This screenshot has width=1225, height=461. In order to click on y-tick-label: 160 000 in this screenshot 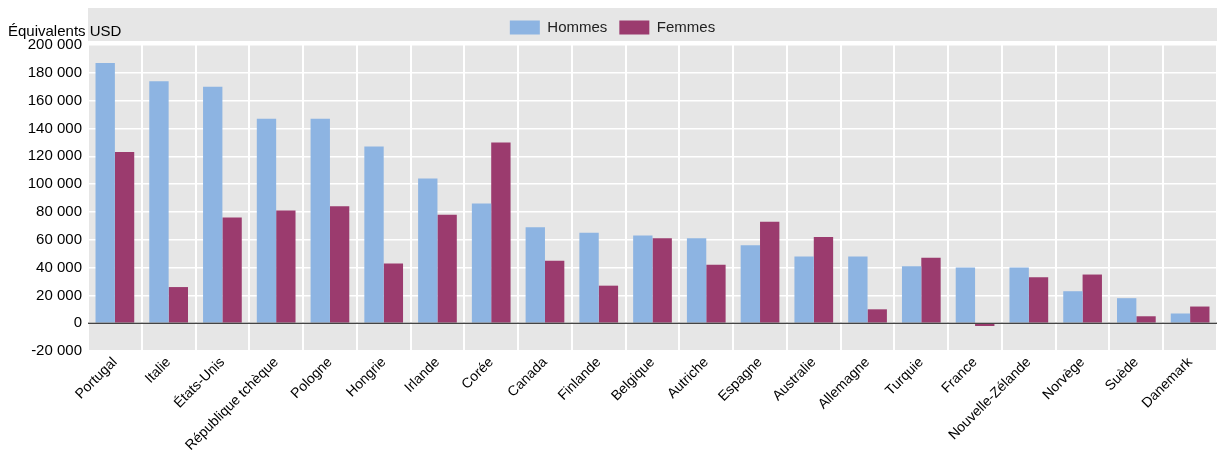, I will do `click(54, 99)`.